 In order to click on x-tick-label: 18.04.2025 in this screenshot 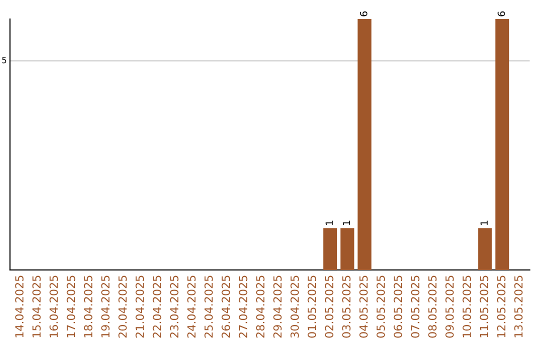, I will do `click(88, 307)`.